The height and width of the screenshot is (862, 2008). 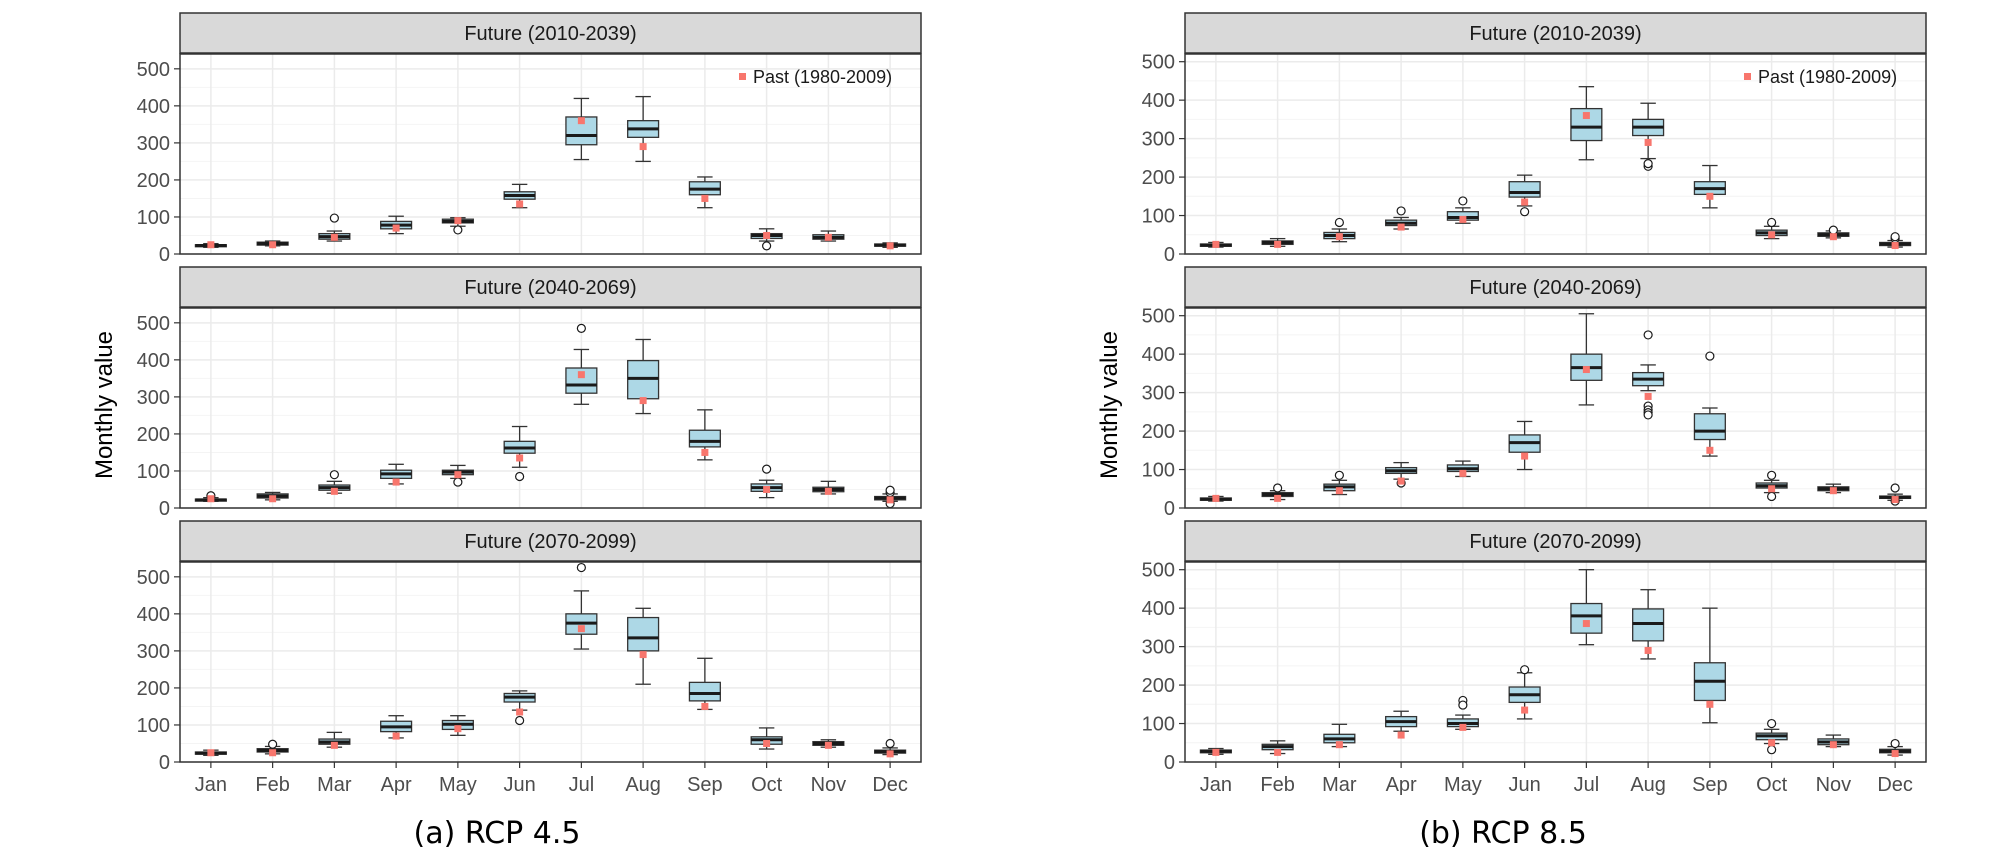 What do you see at coordinates (1709, 427) in the screenshot?
I see `iqr-box` at bounding box center [1709, 427].